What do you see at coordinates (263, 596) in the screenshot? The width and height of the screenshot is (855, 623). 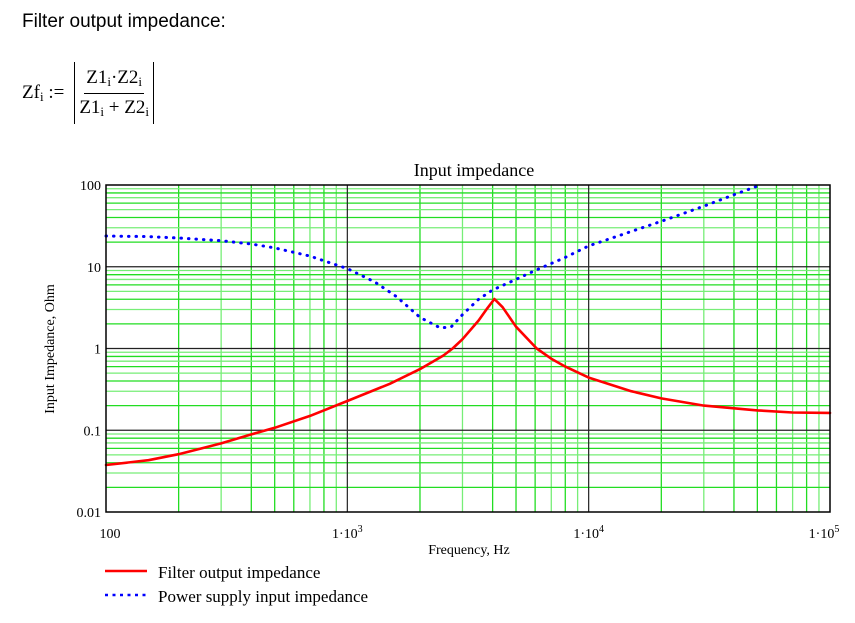 I see `legend-label-power-supply: Power supply input impedance` at bounding box center [263, 596].